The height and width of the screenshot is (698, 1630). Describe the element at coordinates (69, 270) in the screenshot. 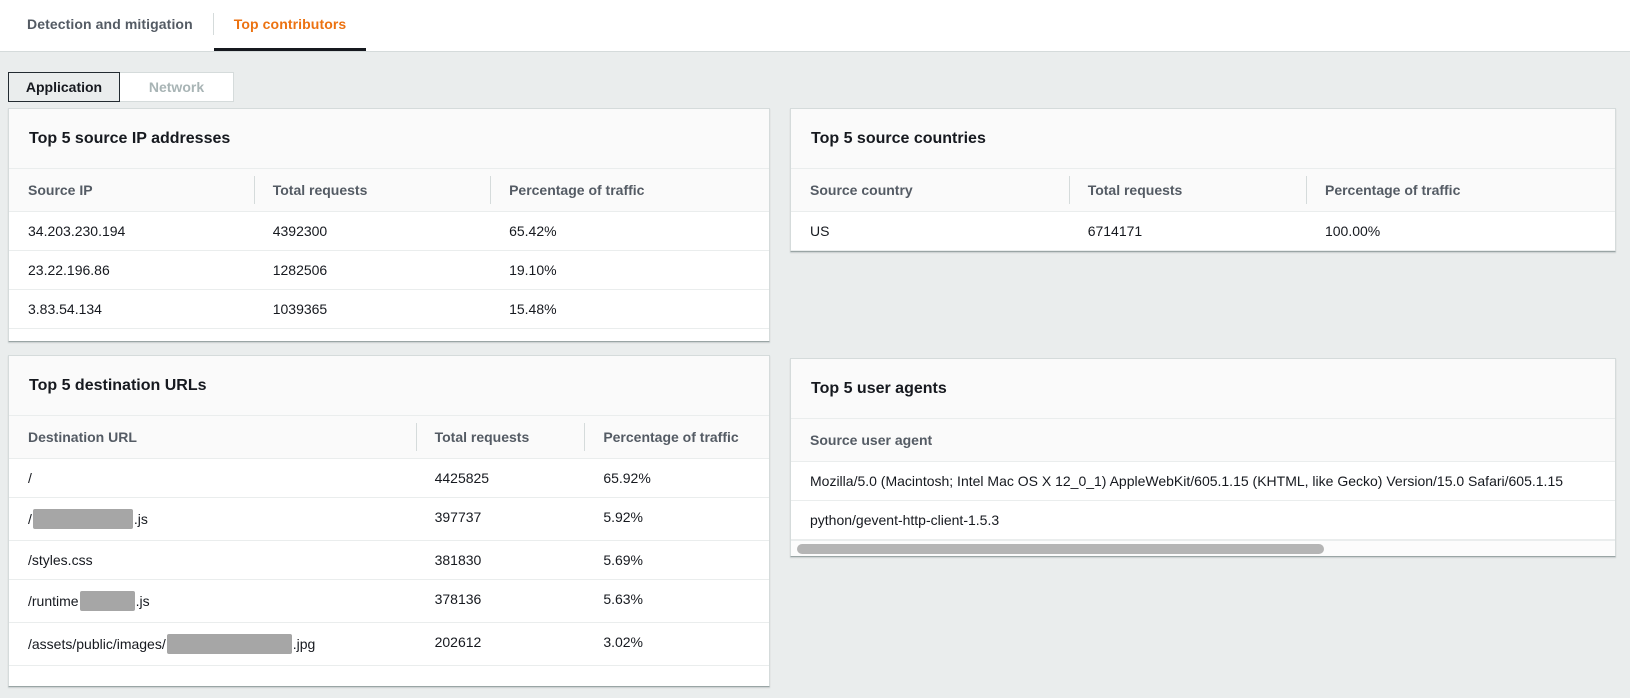

I see `table-cell: 23.22.196.86` at that location.